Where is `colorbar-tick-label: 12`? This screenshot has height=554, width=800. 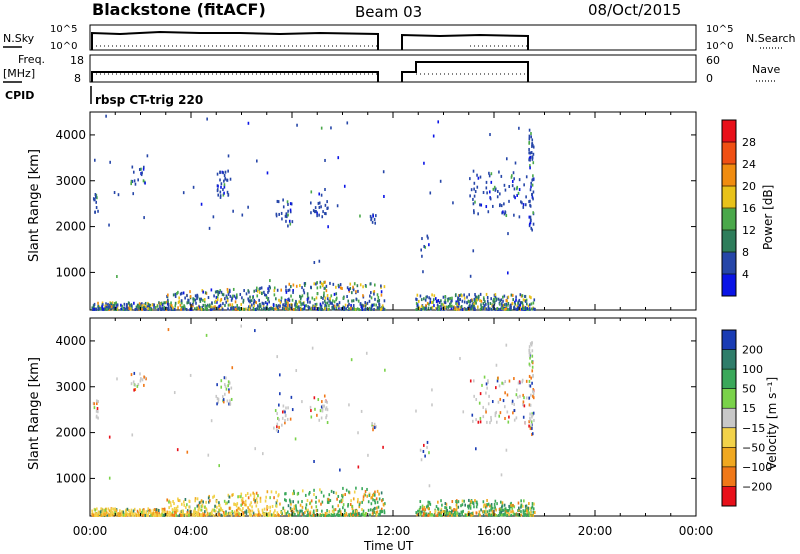 colorbar-tick-label: 12 is located at coordinates (749, 230).